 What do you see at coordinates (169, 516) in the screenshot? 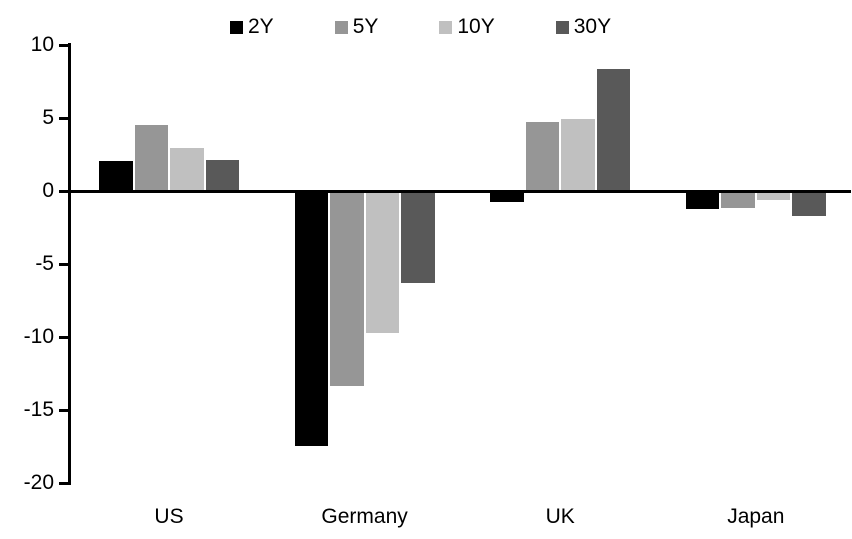
I see `x-axis-label-us: US` at bounding box center [169, 516].